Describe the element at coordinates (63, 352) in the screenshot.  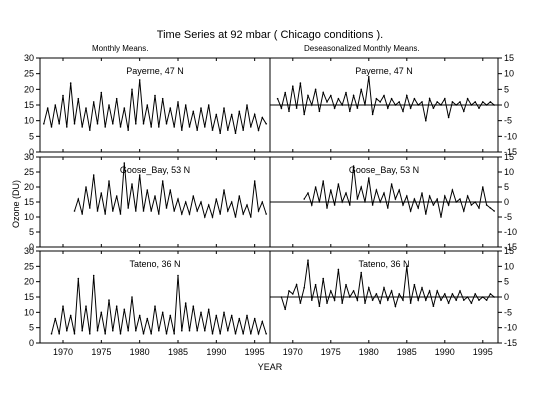
I see `x-tick-label: 1970` at that location.